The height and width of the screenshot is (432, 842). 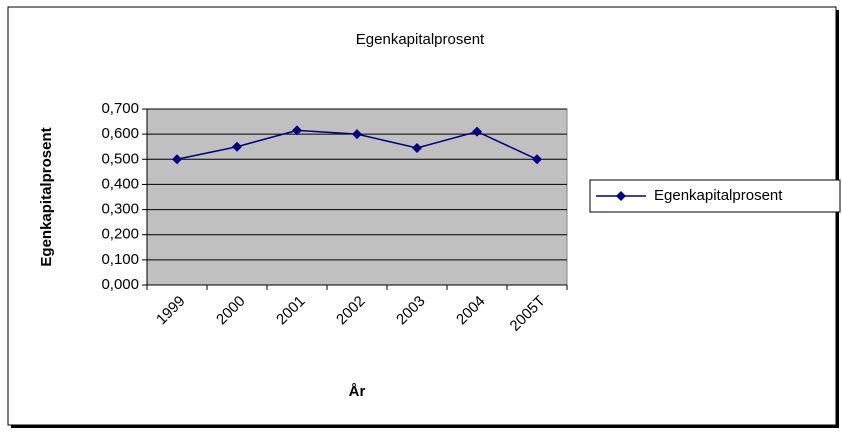 What do you see at coordinates (120, 183) in the screenshot?
I see `y-tick-label: 0,400` at bounding box center [120, 183].